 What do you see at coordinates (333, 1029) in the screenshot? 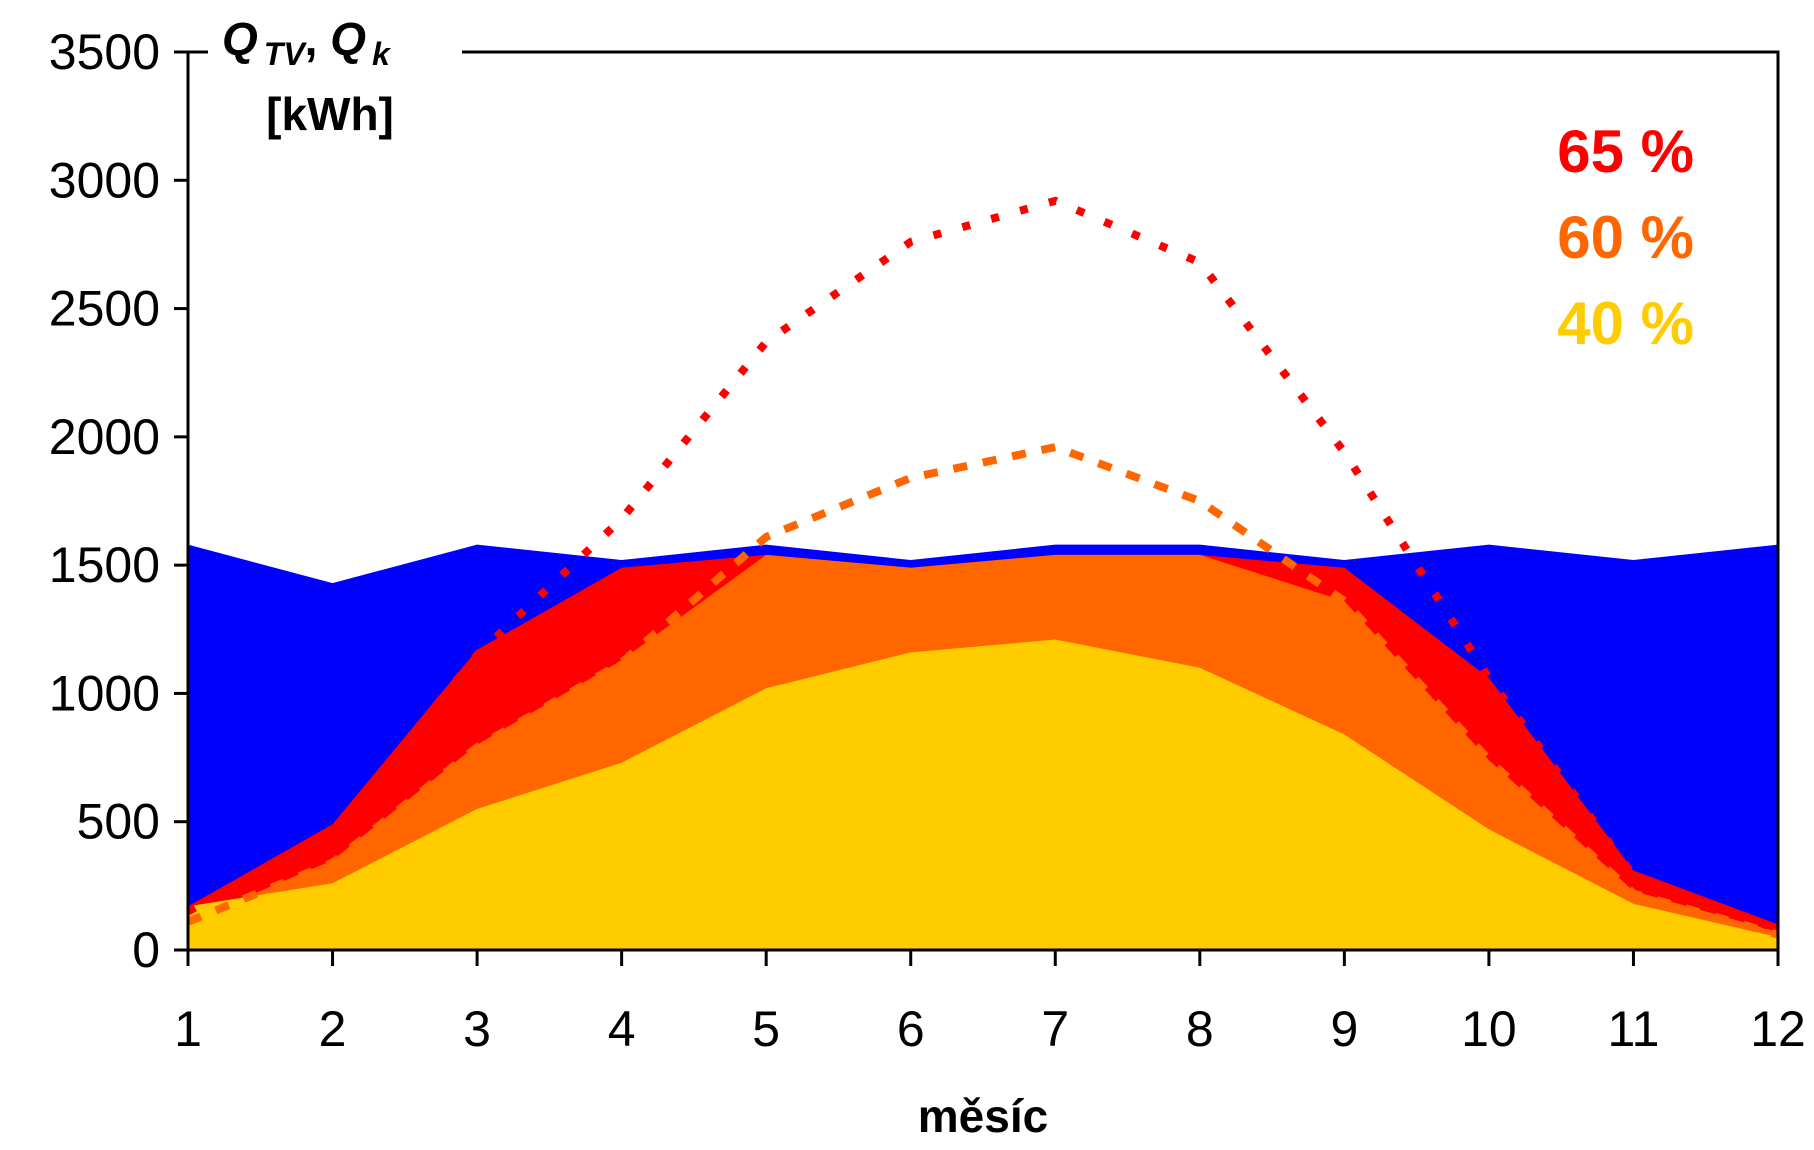
I see `x-tick-label-2: 2` at bounding box center [333, 1029].